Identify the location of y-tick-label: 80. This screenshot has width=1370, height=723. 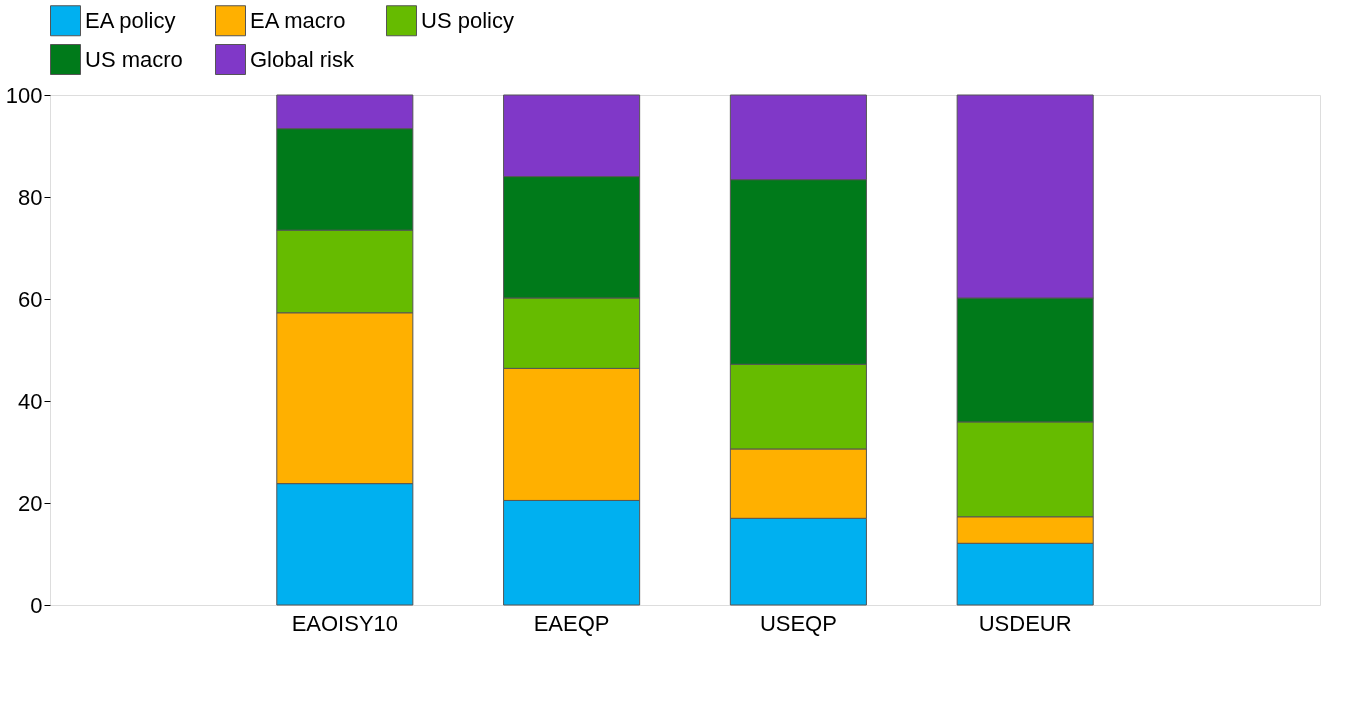
(30, 197).